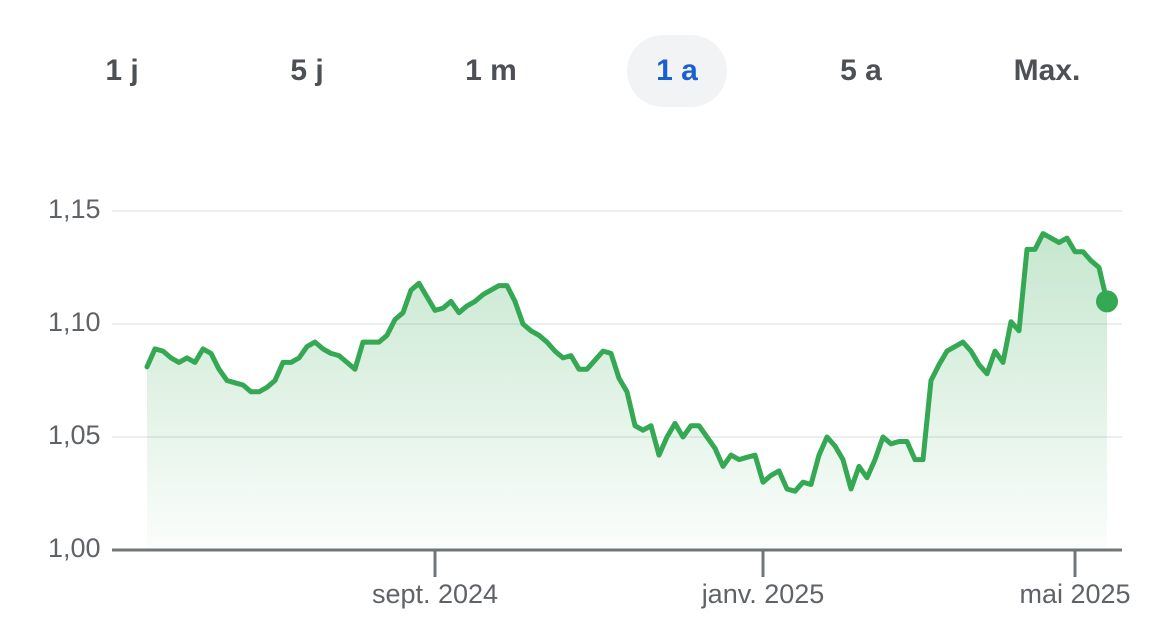 This screenshot has height=644, width=1170. What do you see at coordinates (74, 209) in the screenshot?
I see `y-tick-label: 1,15` at bounding box center [74, 209].